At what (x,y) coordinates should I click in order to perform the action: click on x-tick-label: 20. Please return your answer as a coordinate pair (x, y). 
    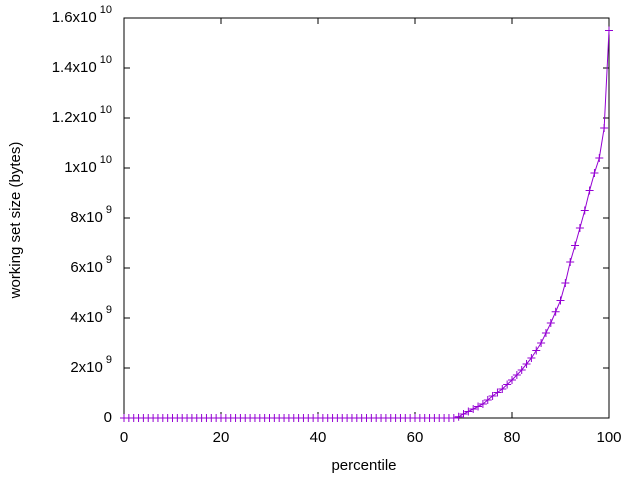
    Looking at the image, I should click on (221, 437).